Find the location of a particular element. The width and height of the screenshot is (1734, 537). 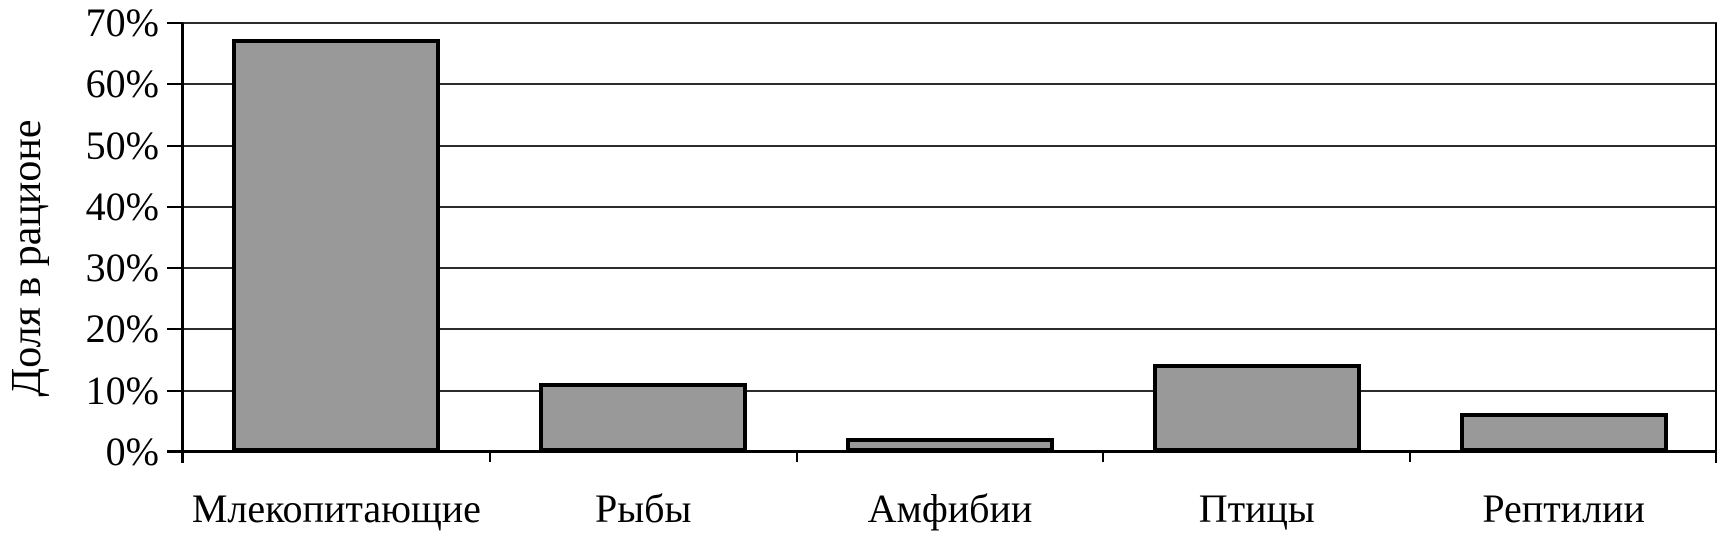

y-axis-tick-label: 10% is located at coordinates (122, 390).